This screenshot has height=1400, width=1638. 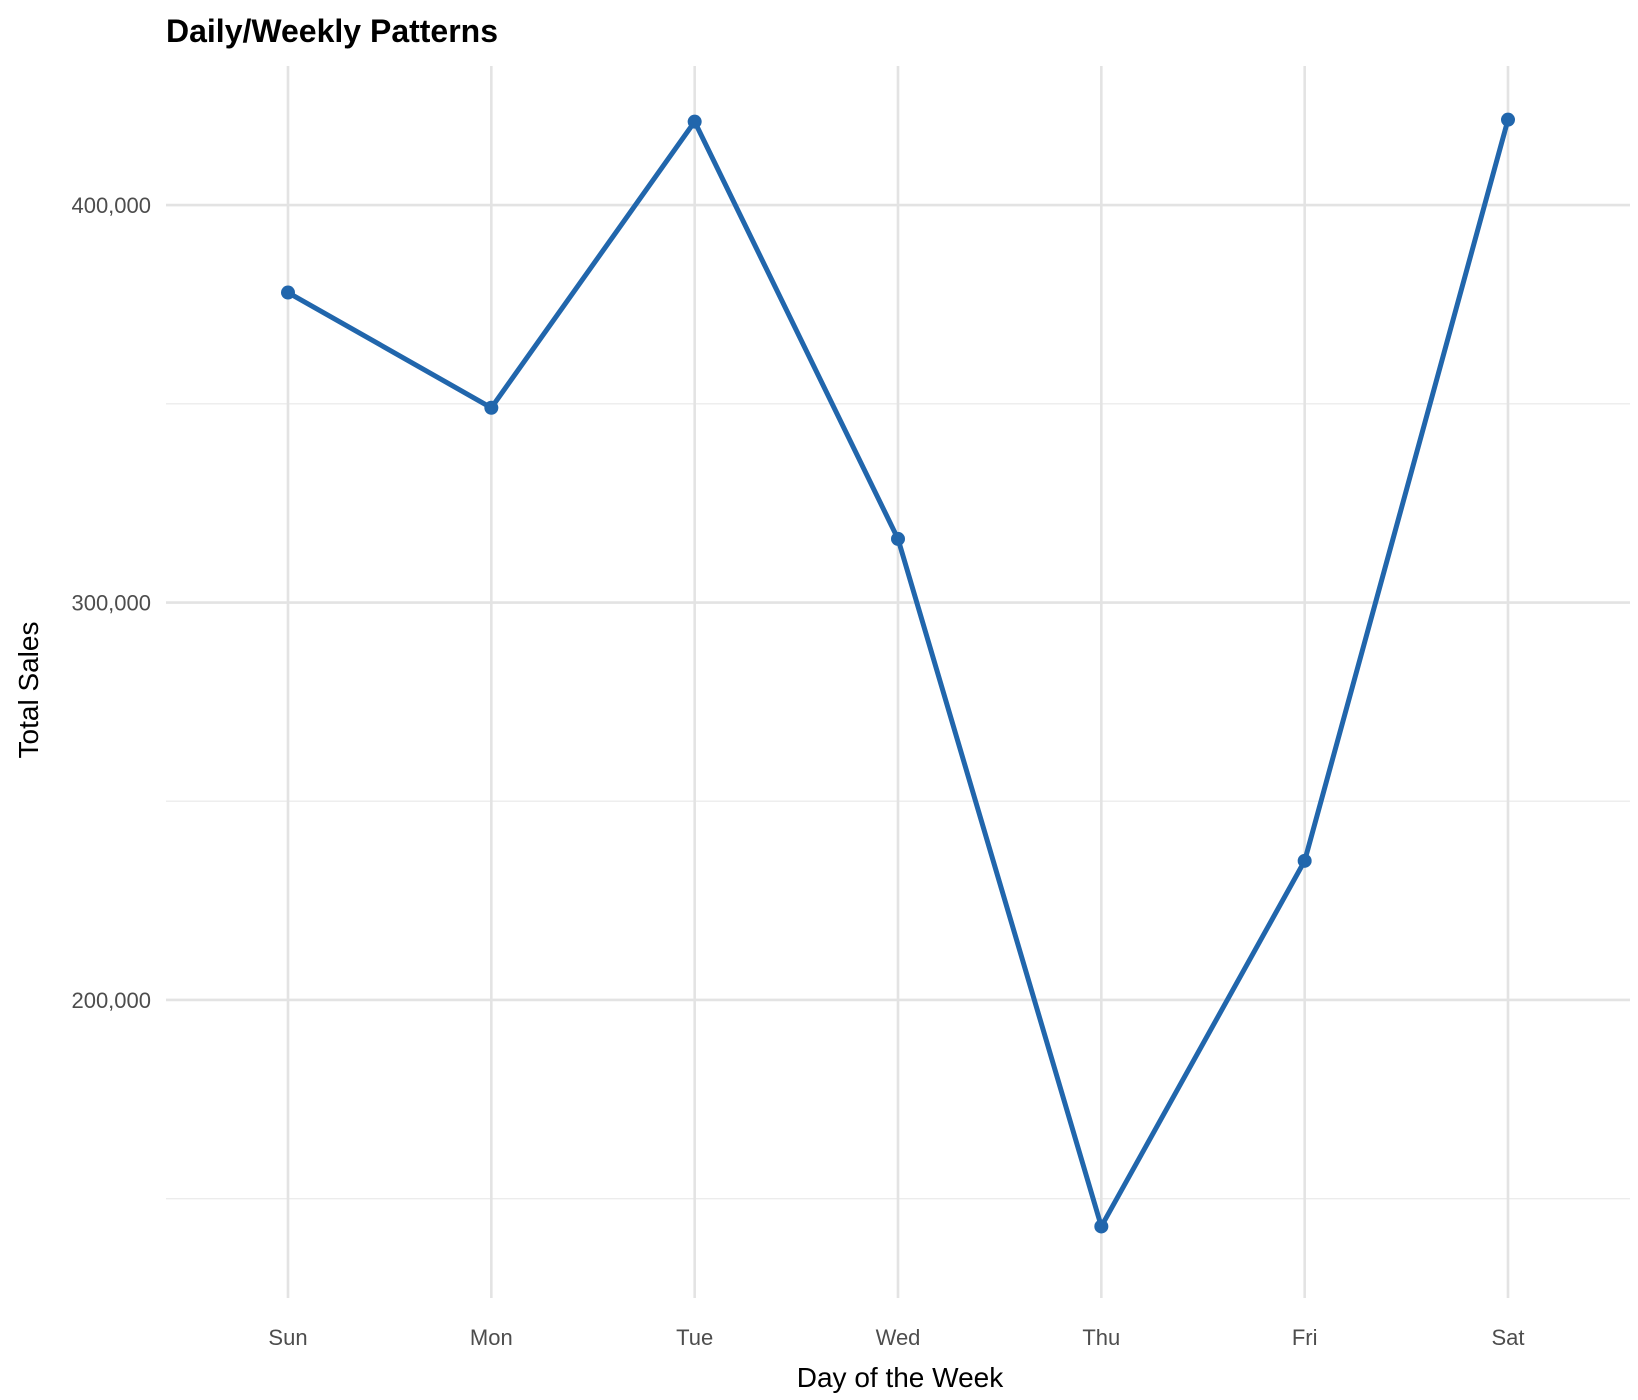 I want to click on x-axis-ticks: Sun Mon Tue Wed Thu Fri Sat, so click(x=896, y=1337).